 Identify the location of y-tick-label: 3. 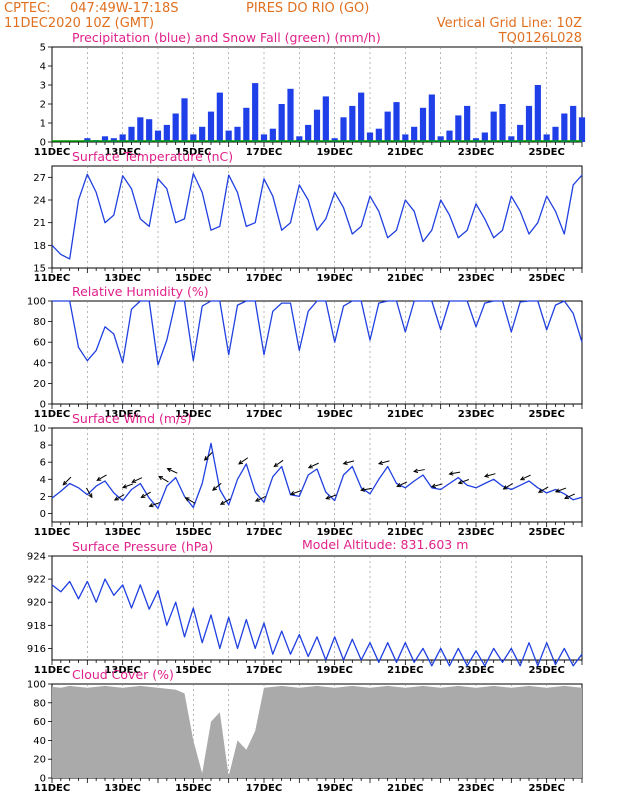
(43, 86).